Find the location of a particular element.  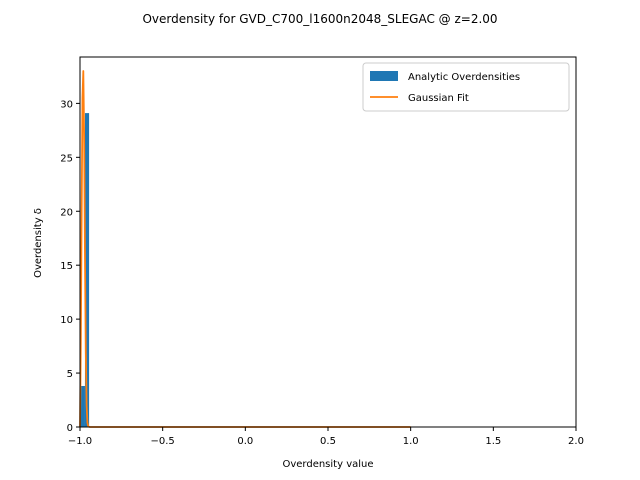

x-tick-label-0: −1.0 is located at coordinates (80, 441).